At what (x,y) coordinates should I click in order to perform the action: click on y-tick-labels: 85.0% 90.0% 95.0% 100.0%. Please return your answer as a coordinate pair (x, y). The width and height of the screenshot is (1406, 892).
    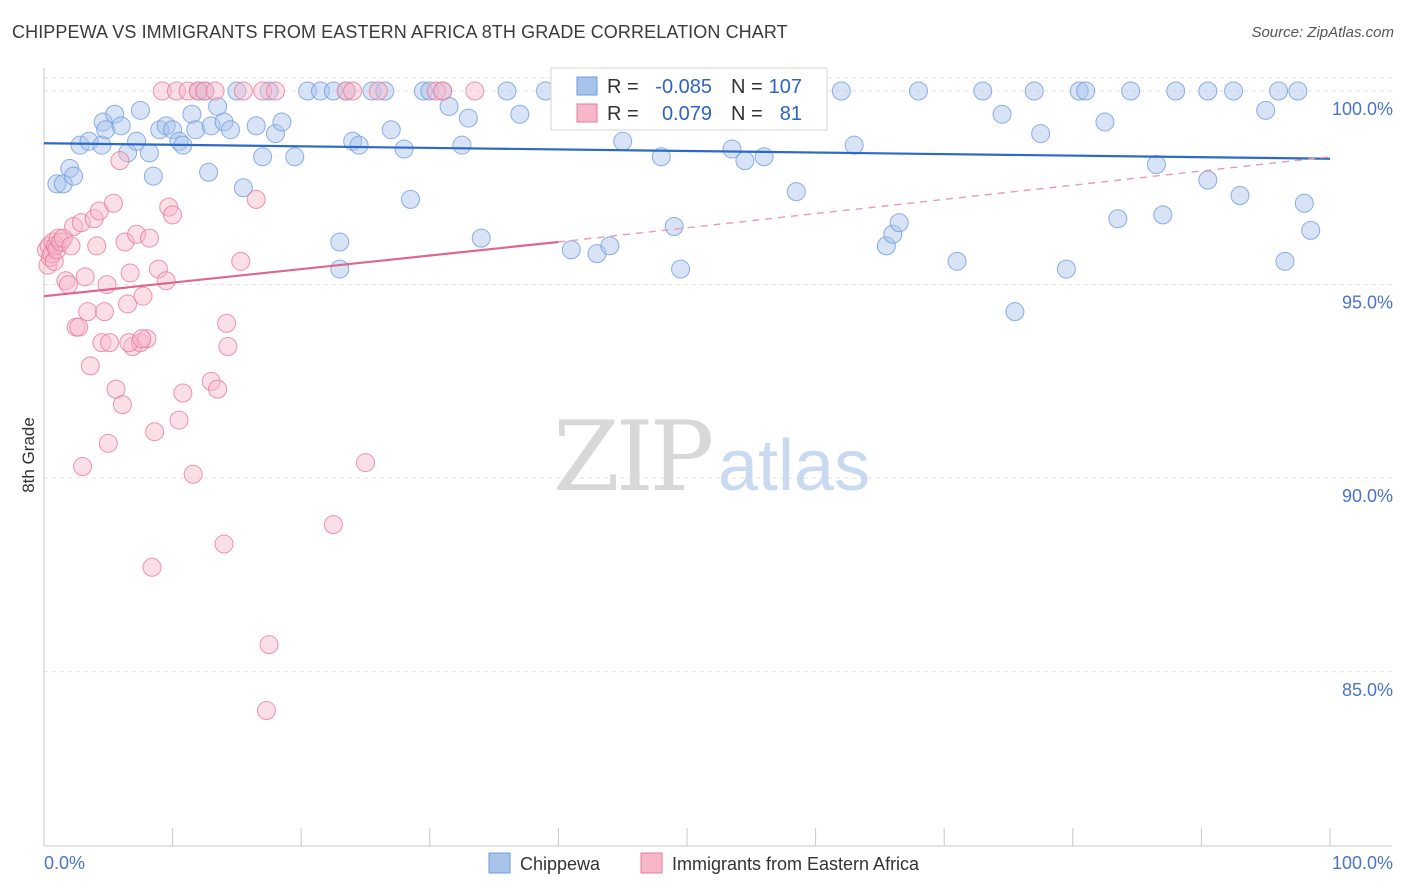
    Looking at the image, I should click on (1362, 399).